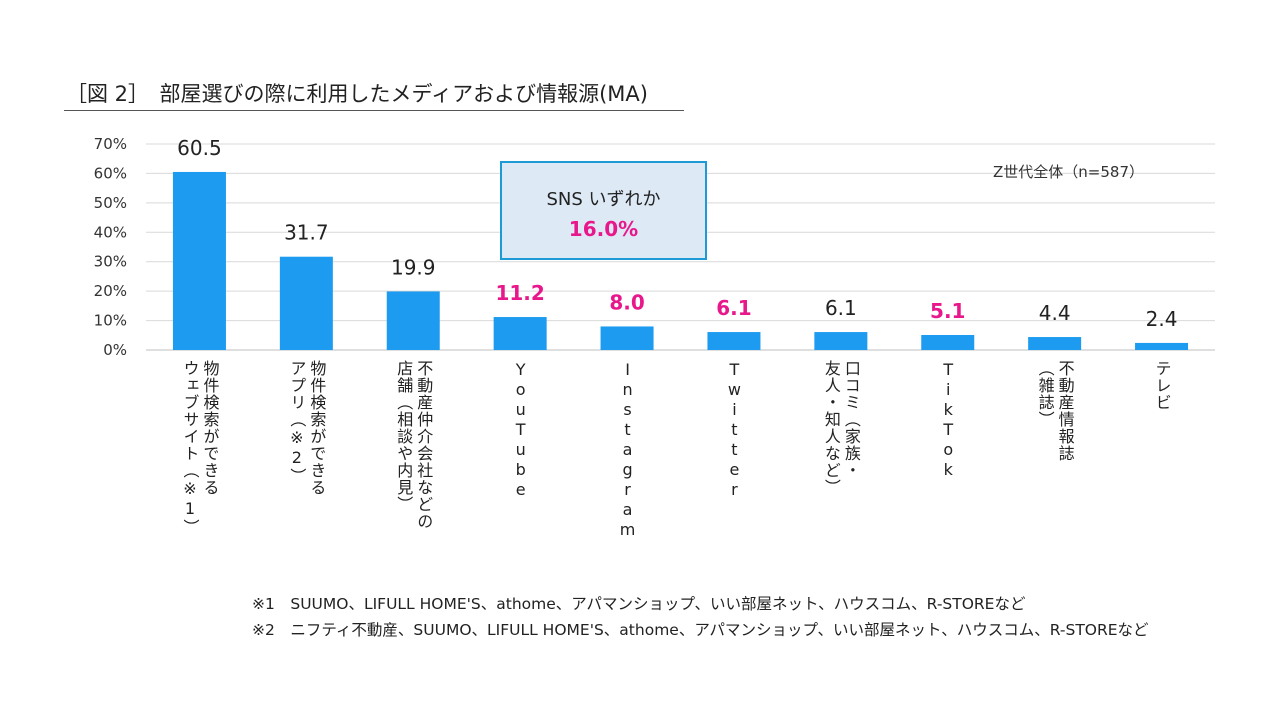  I want to click on bar-value-label: 8.0, so click(626, 302).